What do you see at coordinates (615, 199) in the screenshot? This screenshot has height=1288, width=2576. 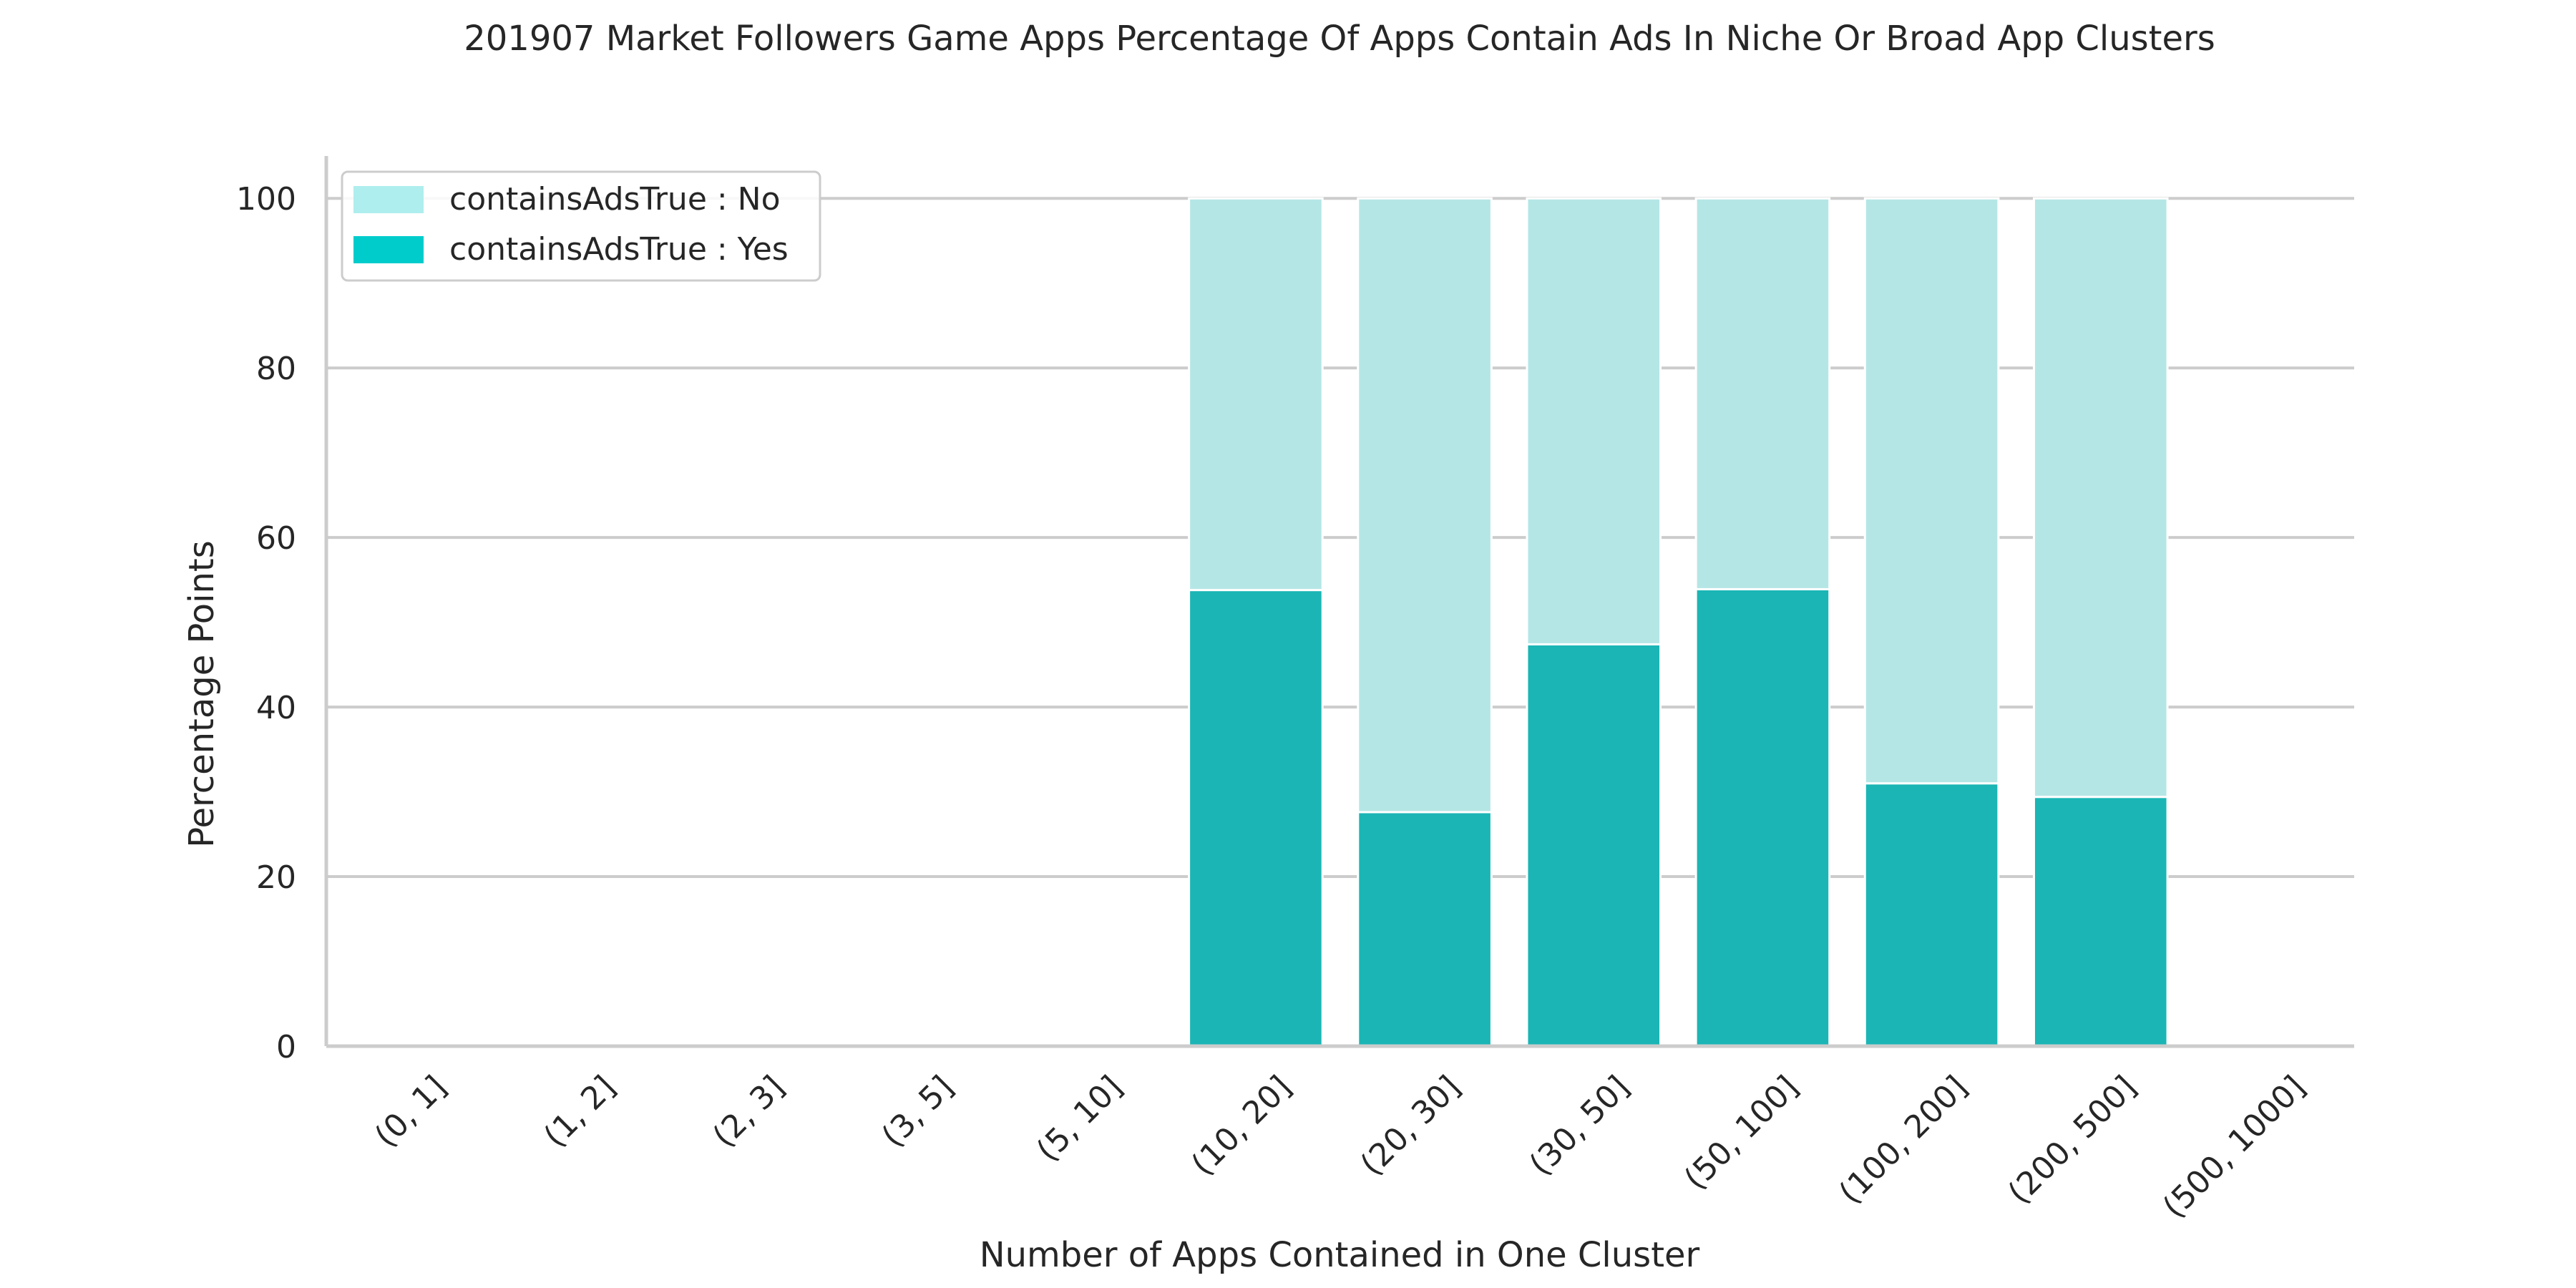 I see `legend-entry-label: containsAdsTrue : No` at bounding box center [615, 199].